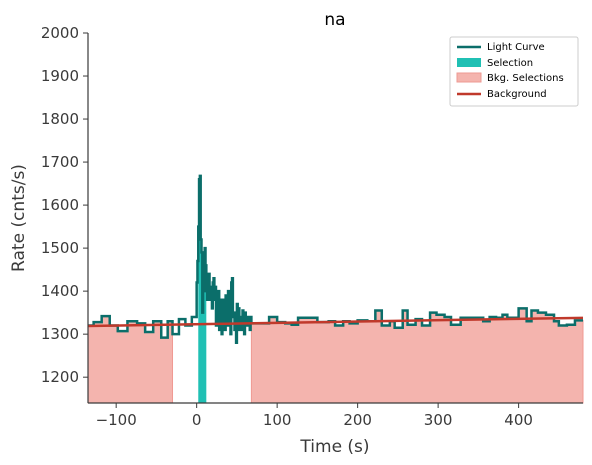  I want to click on x-axis-label: Time (s), so click(334, 447).